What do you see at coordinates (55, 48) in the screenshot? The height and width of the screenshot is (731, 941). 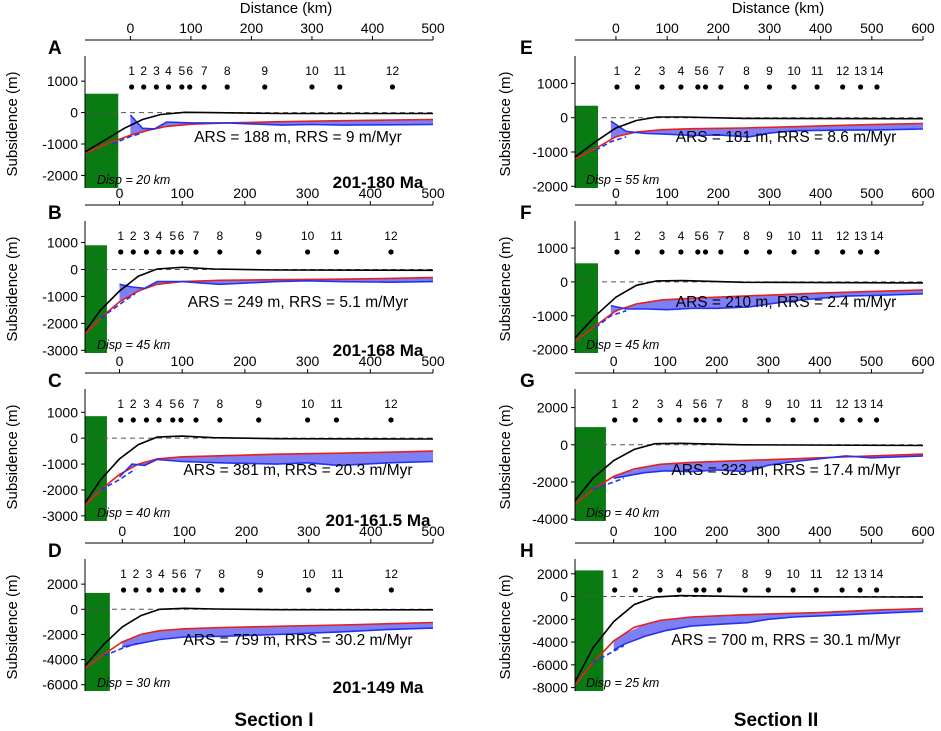 I see `panel-letter: A` at bounding box center [55, 48].